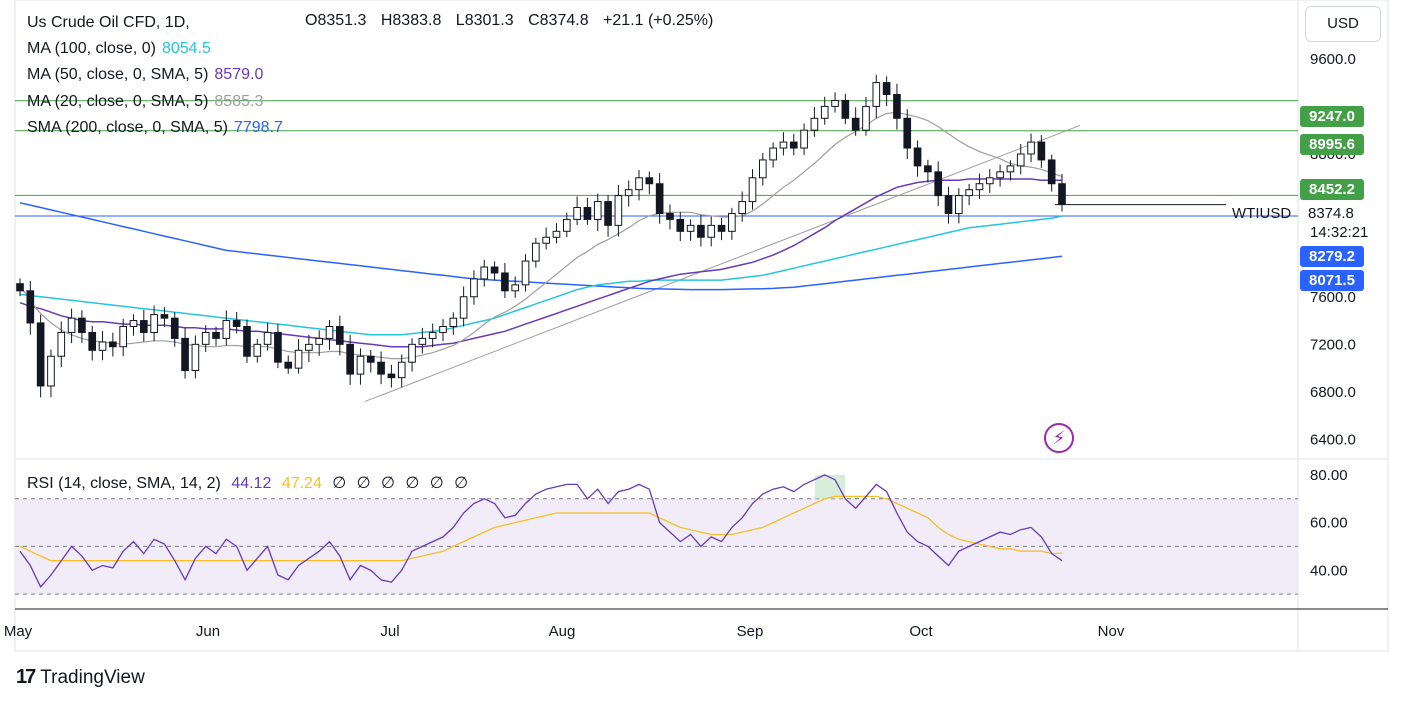 This screenshot has height=705, width=1403. Describe the element at coordinates (127, 127) in the screenshot. I see `legend-label: SMA (200, close, 0, SMA, 5)` at that location.